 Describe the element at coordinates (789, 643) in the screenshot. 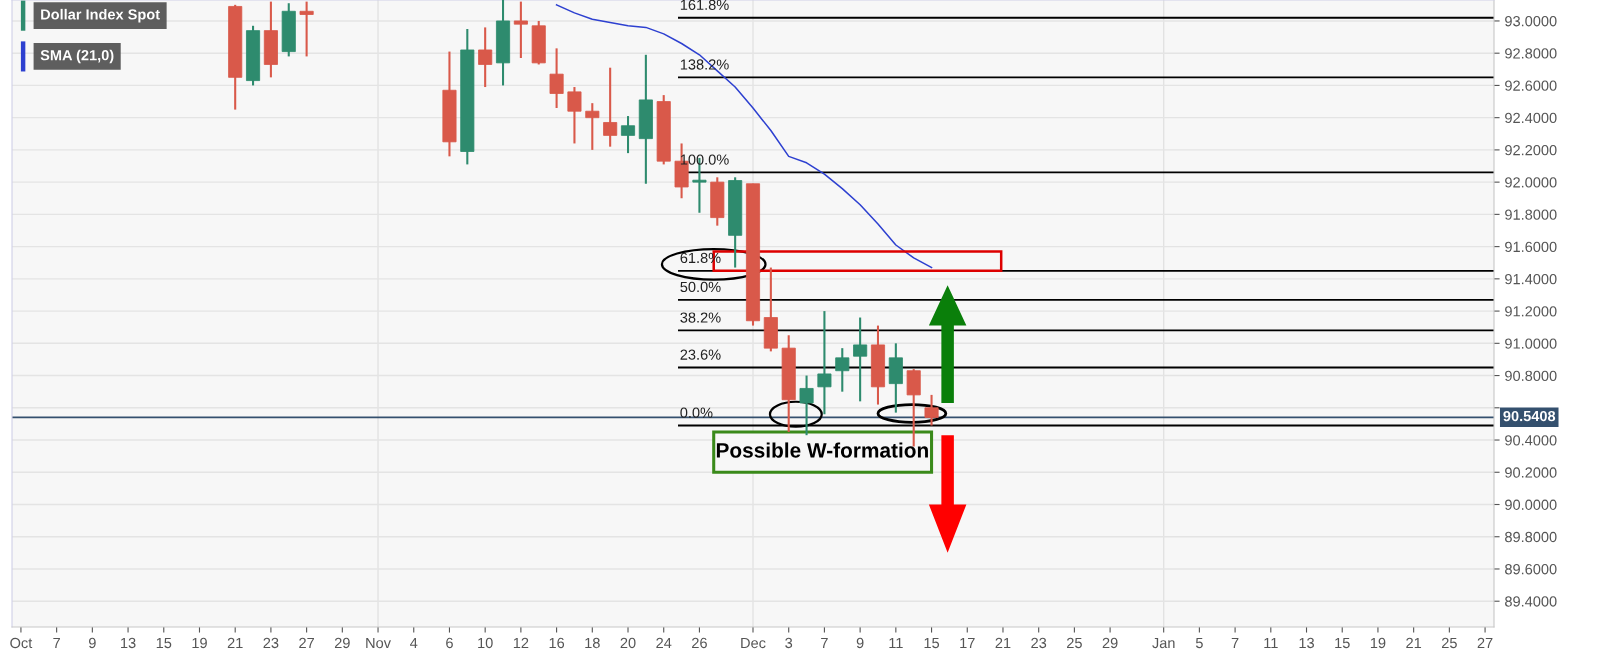

I see `x-tick-label: 3` at that location.